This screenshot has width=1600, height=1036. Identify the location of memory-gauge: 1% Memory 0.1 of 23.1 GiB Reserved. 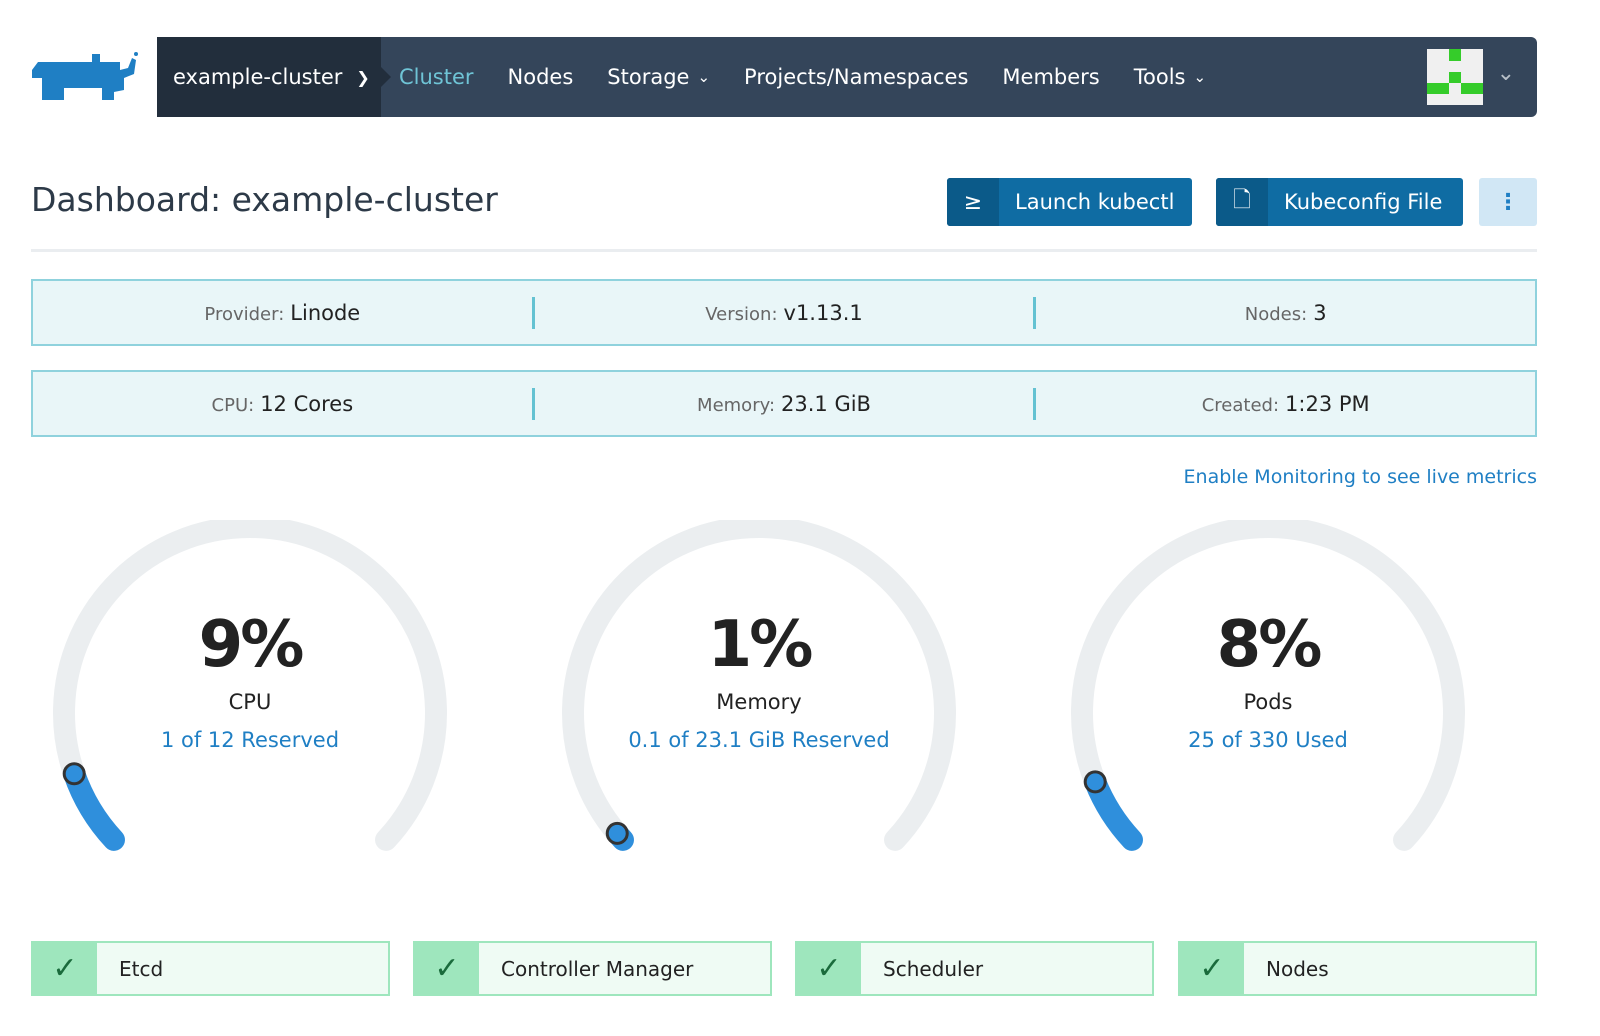
(759, 698).